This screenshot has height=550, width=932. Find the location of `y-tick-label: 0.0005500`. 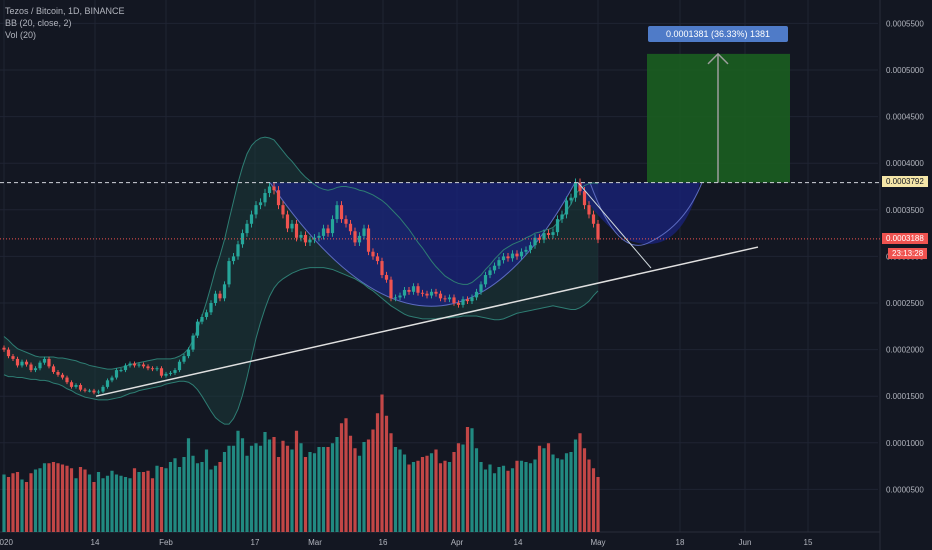

y-tick-label: 0.0005500 is located at coordinates (905, 23).